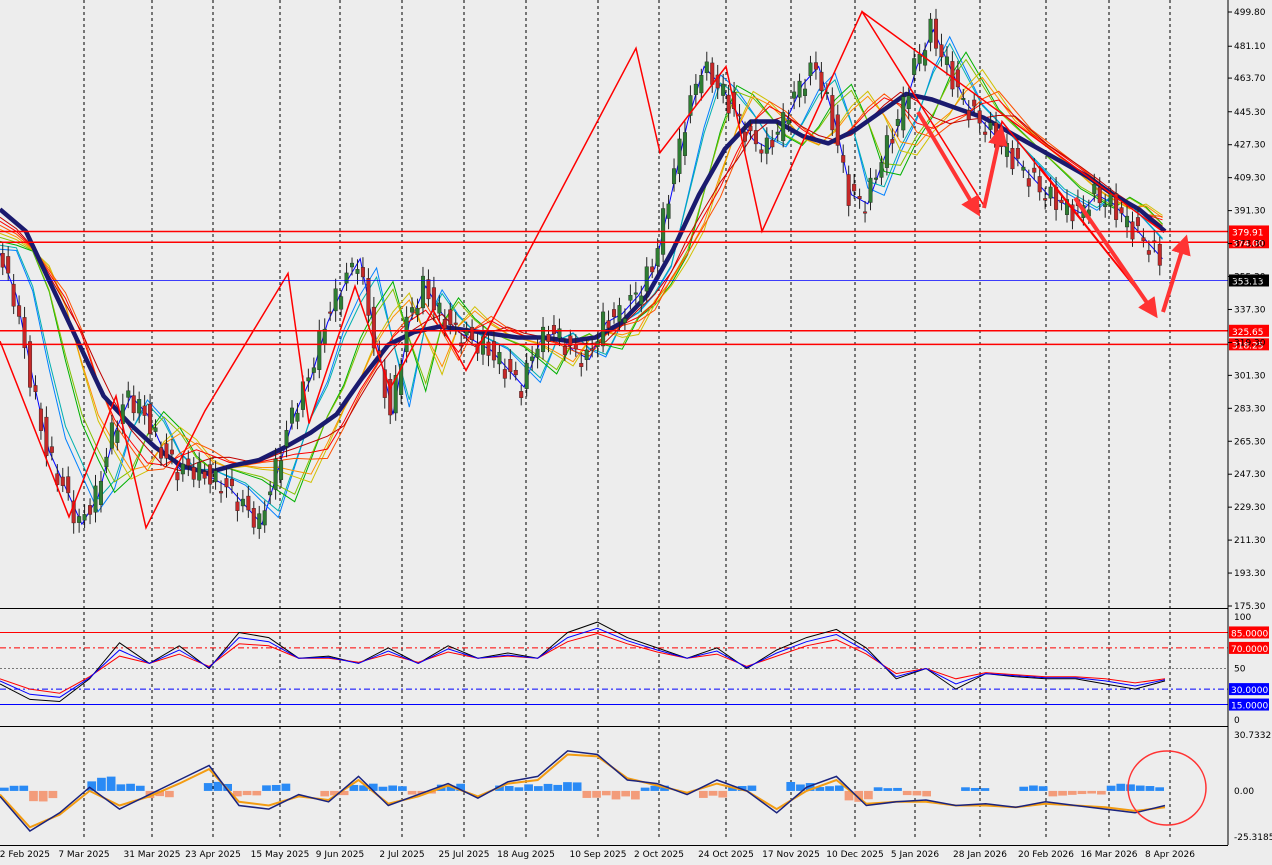 This screenshot has height=865, width=1272. Describe the element at coordinates (1250, 310) in the screenshot. I see `y-tick-label: 337.30` at that location.